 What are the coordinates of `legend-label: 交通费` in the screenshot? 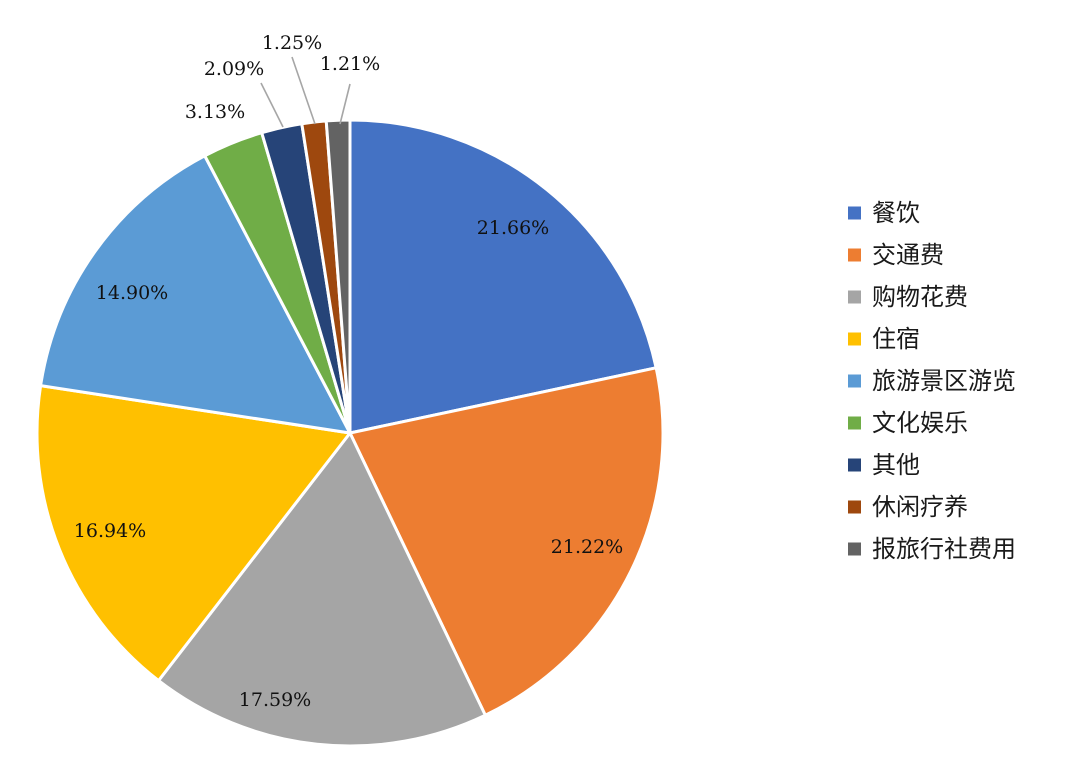 It's located at (908, 255).